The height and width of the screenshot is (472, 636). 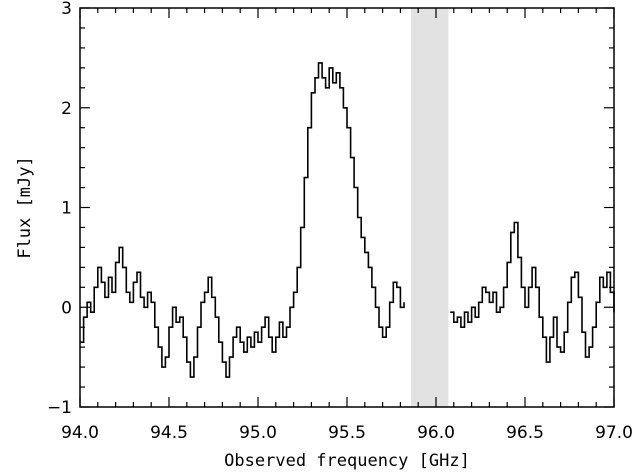 I want to click on x-tick-label: 97.0, so click(x=614, y=433).